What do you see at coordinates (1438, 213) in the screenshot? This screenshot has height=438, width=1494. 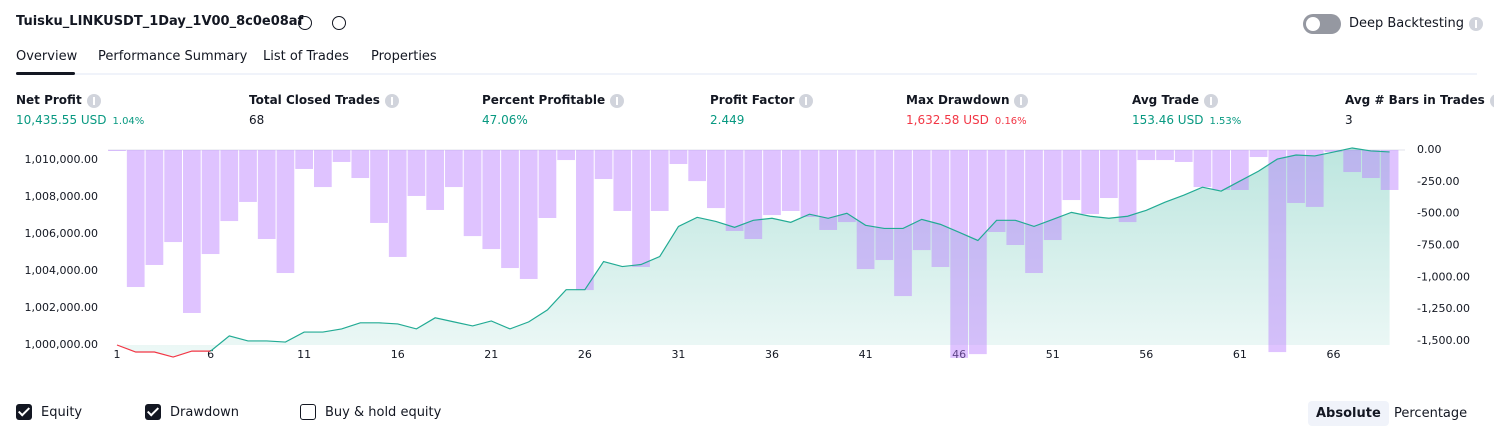 I see `y2-tick-label: -500.00` at bounding box center [1438, 213].